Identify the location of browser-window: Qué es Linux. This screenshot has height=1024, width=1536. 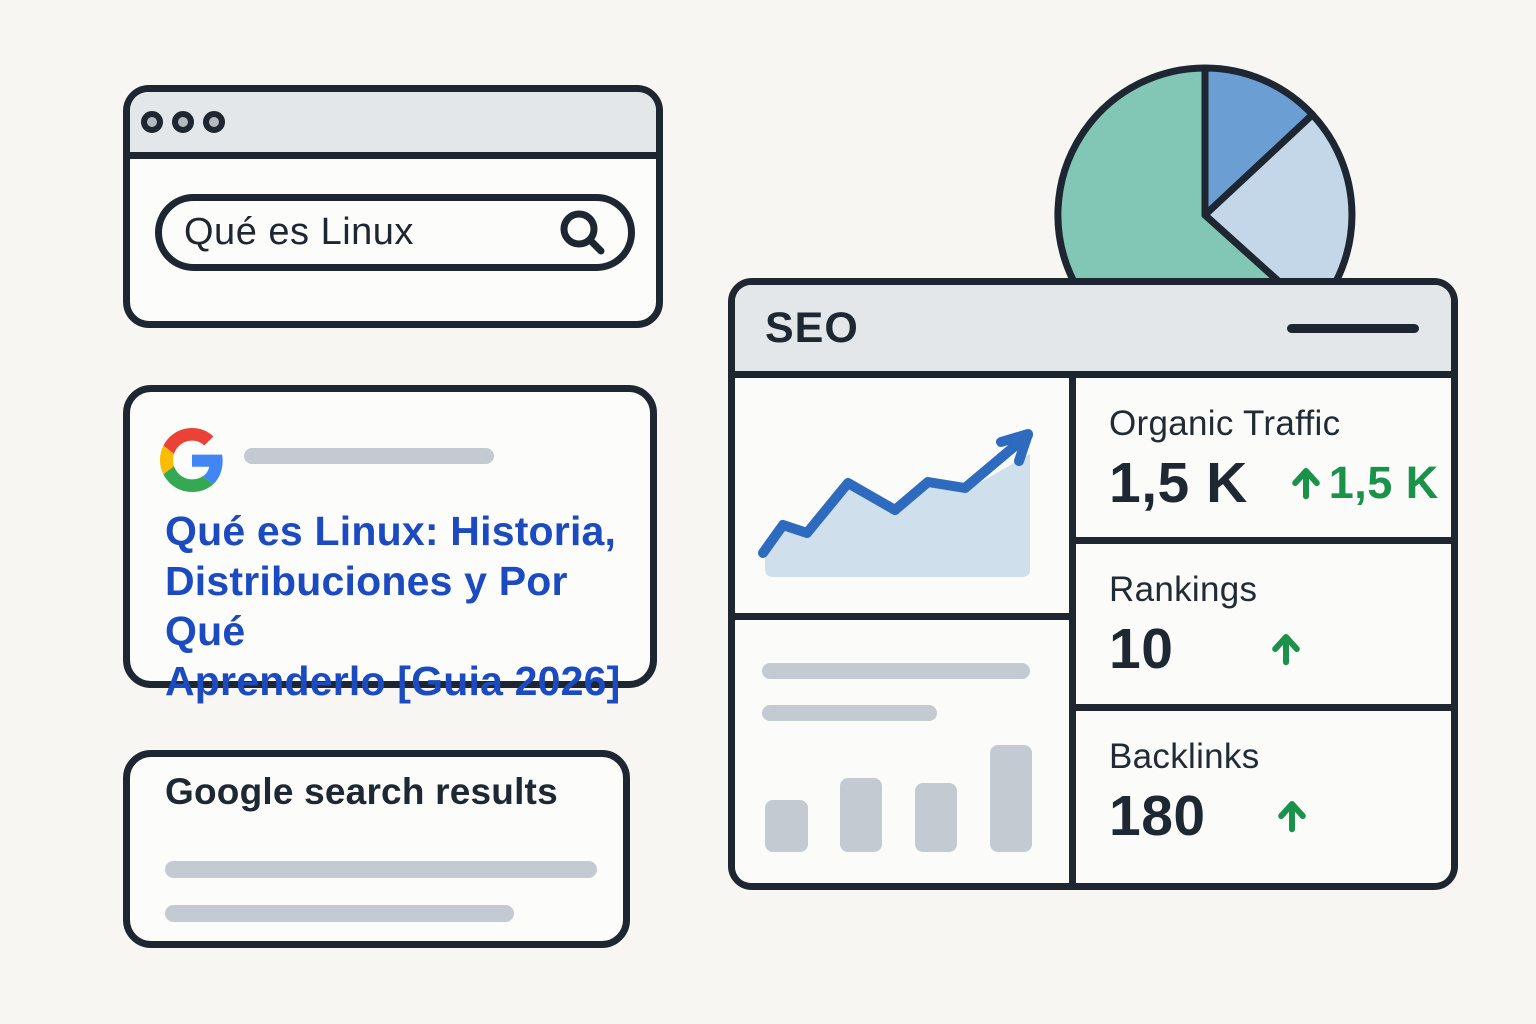
(393, 206).